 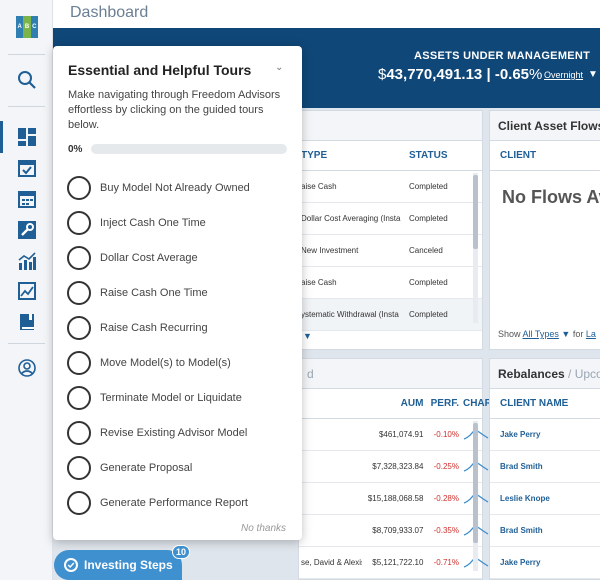 I want to click on tour-item-label: Dollar Cost Average, so click(x=149, y=258).